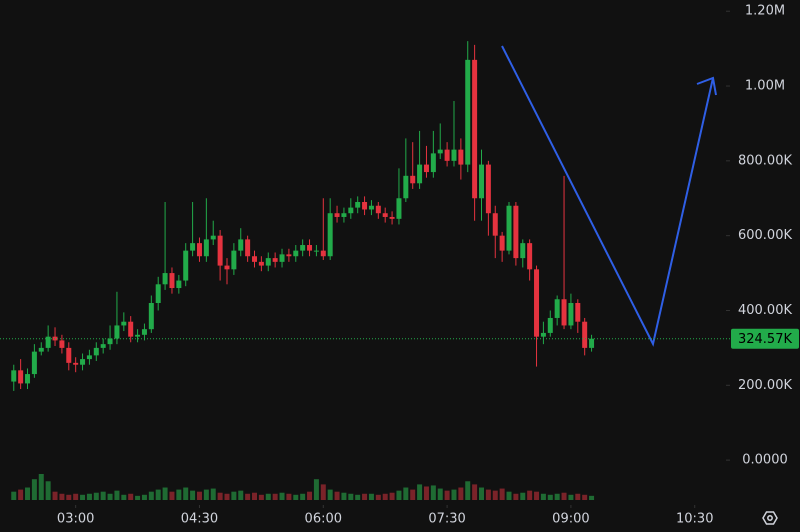 Image resolution: width=800 pixels, height=532 pixels. I want to click on y-tick-label: 400.00K, so click(765, 310).